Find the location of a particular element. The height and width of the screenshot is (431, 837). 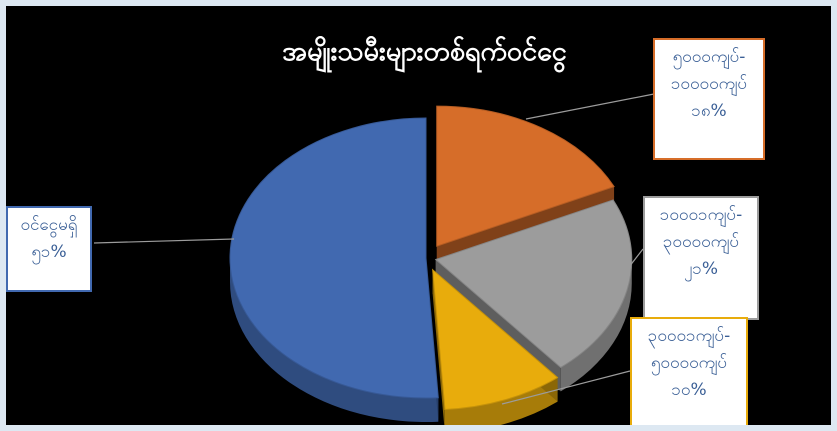

data-label-10001-30000-range-start: ၁၀၀၀၁ကျပ်- is located at coordinates (701, 215).